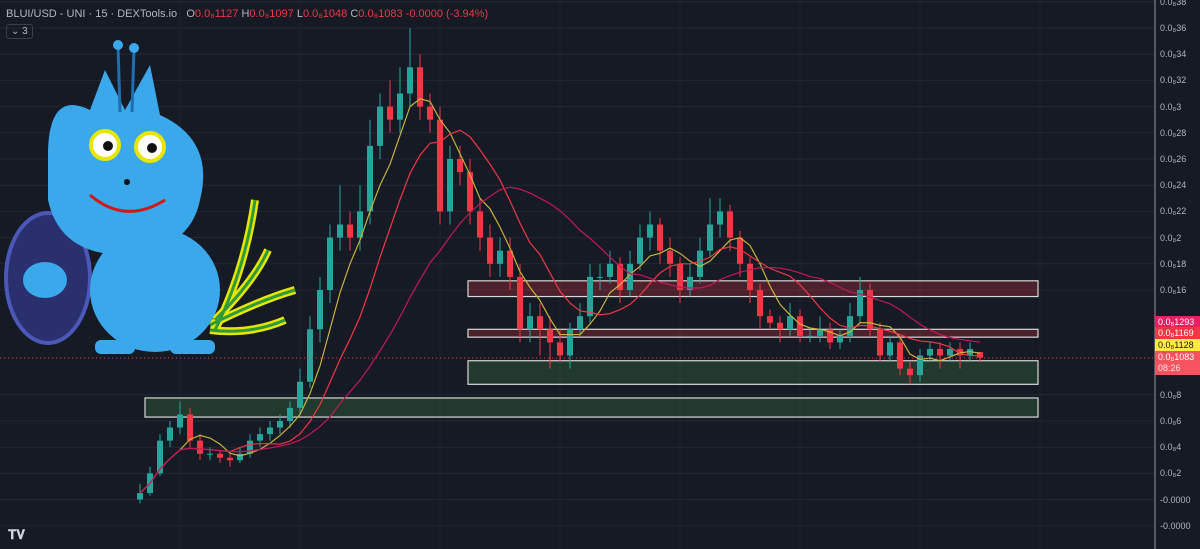 The height and width of the screenshot is (549, 1200). I want to click on price-tick-label: 0.0₈32, so click(1173, 80).